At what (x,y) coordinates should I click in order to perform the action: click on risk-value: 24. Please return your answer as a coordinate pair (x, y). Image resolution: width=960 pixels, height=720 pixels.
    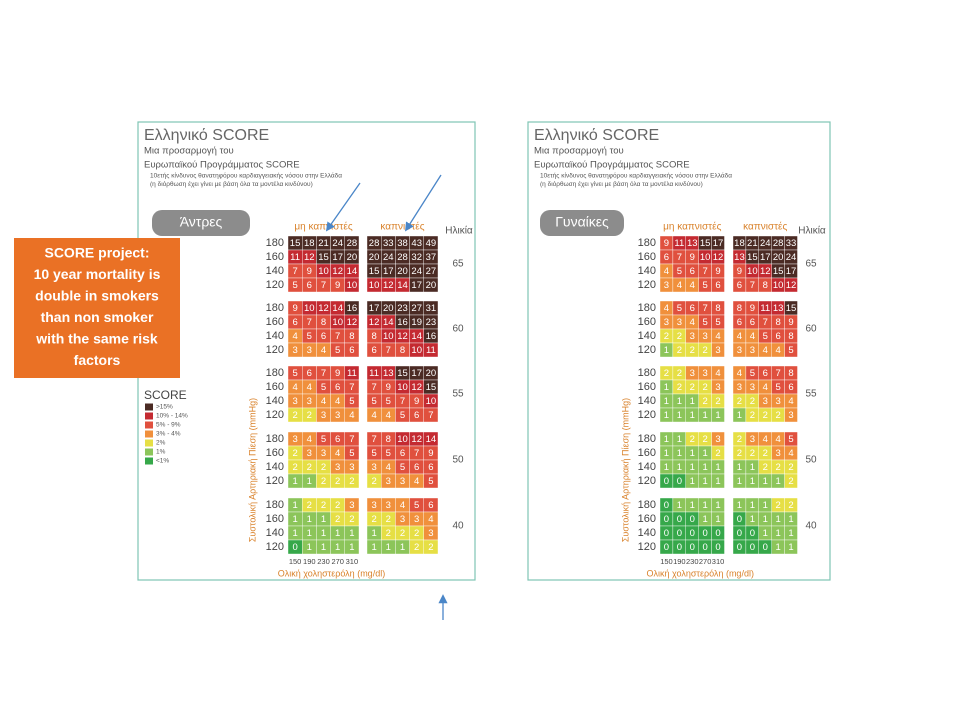
    Looking at the image, I should click on (416, 271).